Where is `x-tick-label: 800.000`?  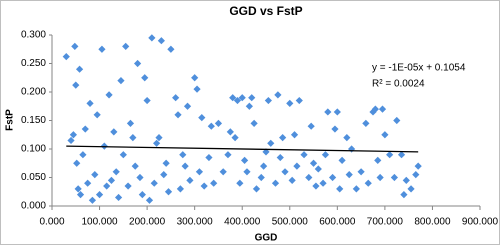
x-tick-label: 800.000 is located at coordinates (432, 222).